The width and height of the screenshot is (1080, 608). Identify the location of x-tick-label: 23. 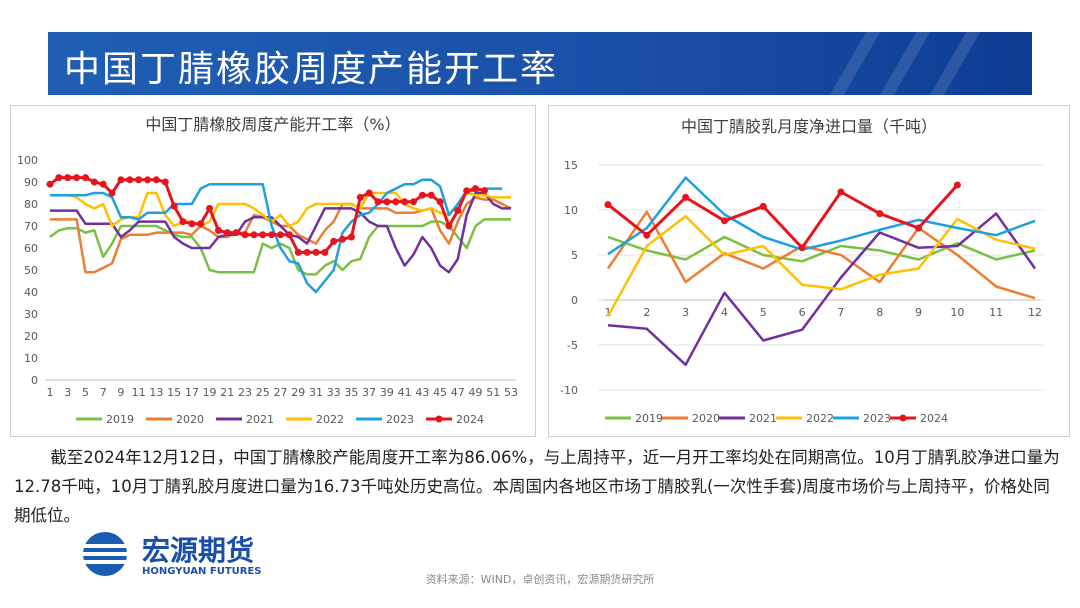
(245, 392).